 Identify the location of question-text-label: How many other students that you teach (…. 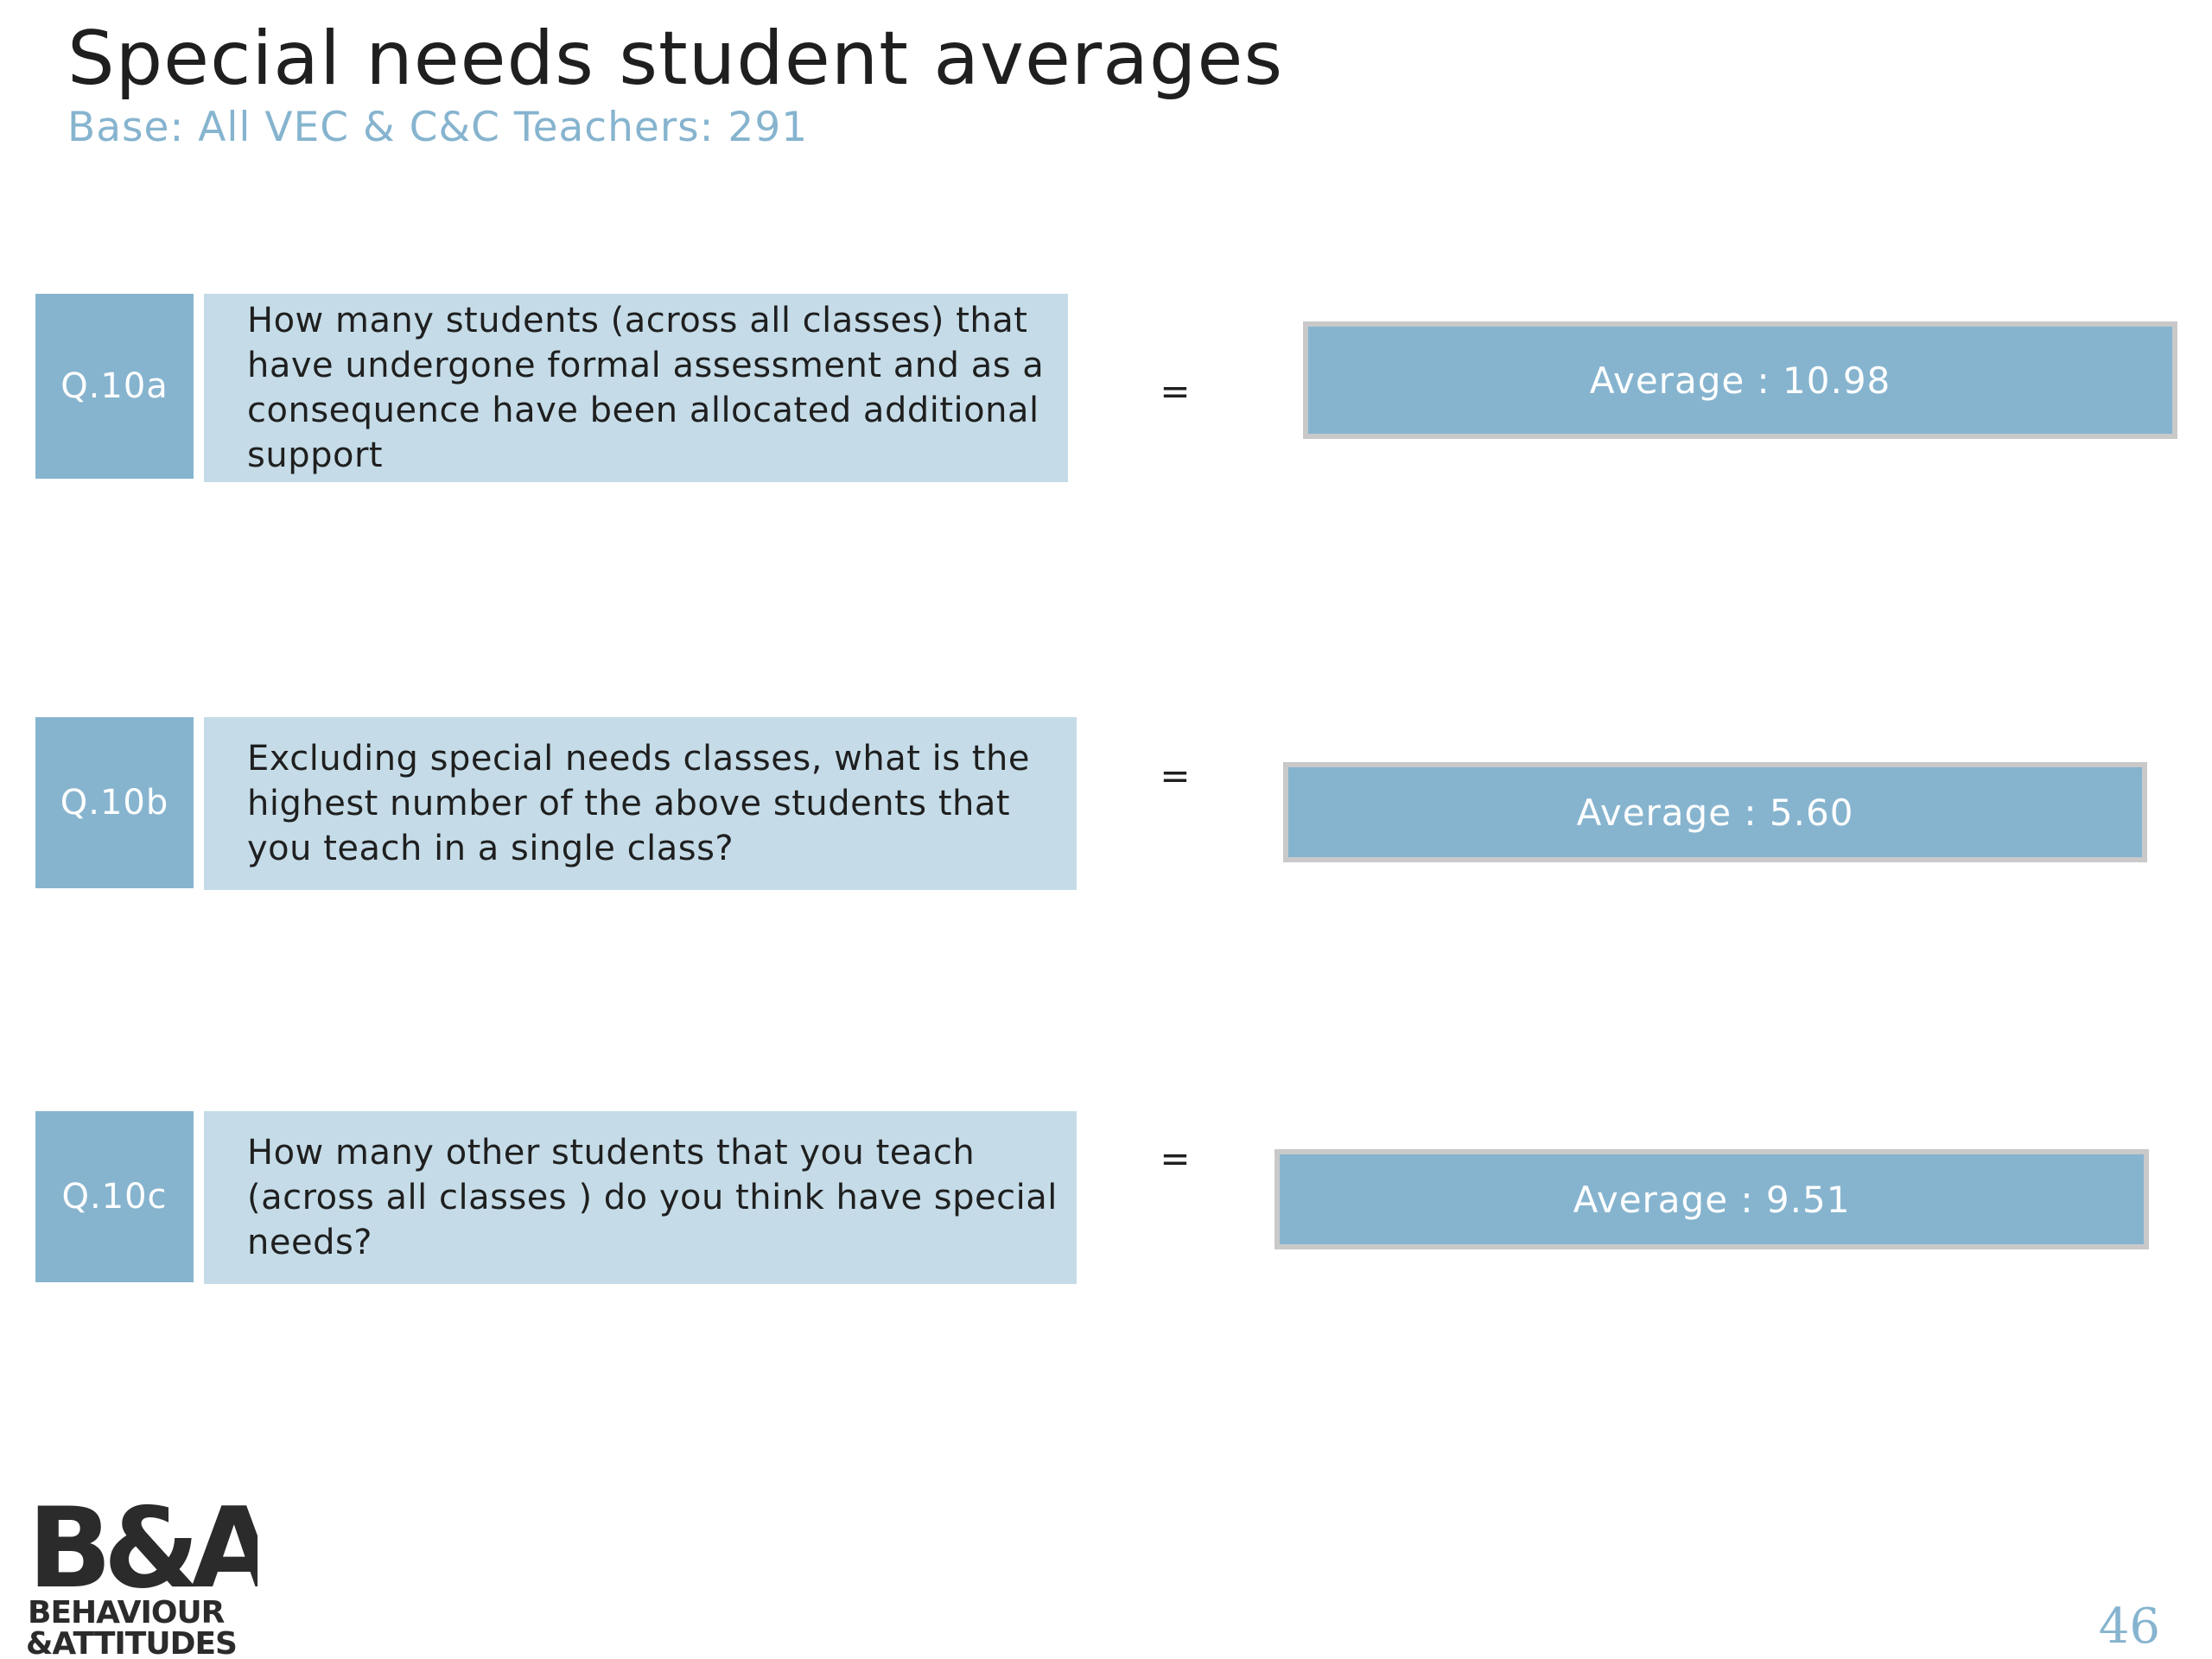
(652, 1197).